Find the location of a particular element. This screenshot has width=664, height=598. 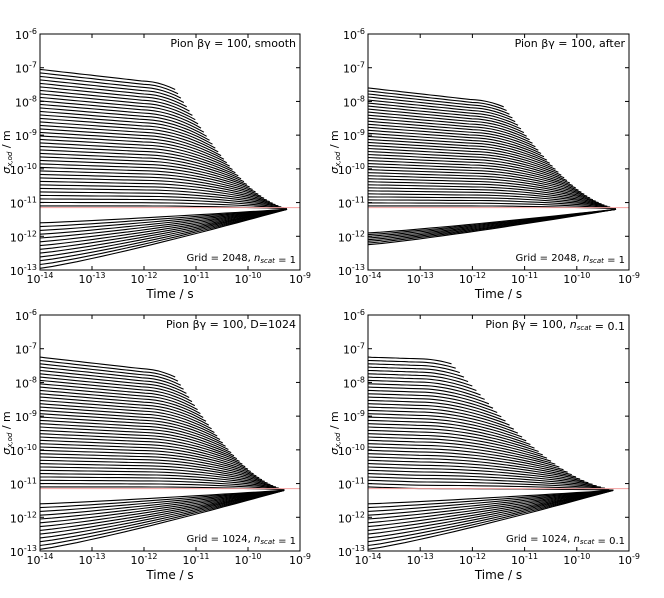

x-tick-label: 10-14 is located at coordinates (367, 278).